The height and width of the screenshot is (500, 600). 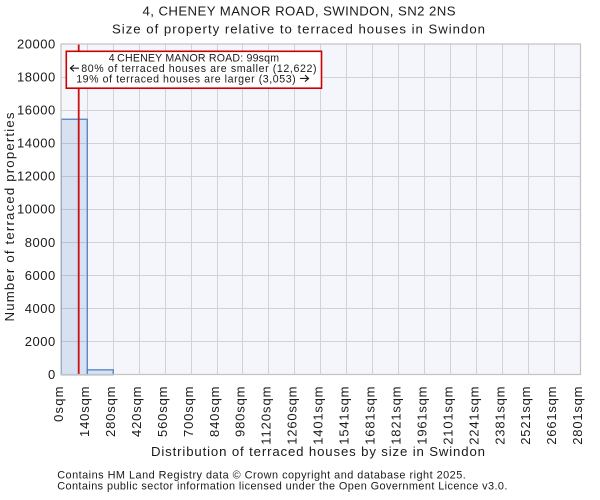 What do you see at coordinates (499, 416) in the screenshot?
I see `svg-text: 2381sqm` at bounding box center [499, 416].